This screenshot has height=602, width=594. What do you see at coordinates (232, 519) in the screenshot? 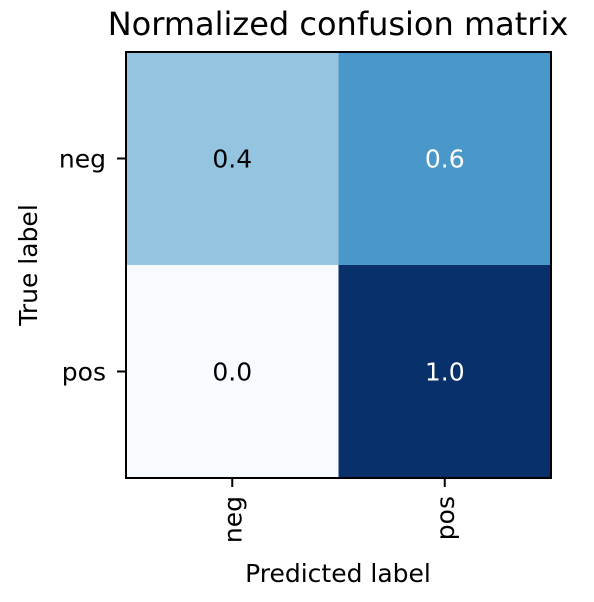
I see `x-tick-label-neg: neg` at bounding box center [232, 519].